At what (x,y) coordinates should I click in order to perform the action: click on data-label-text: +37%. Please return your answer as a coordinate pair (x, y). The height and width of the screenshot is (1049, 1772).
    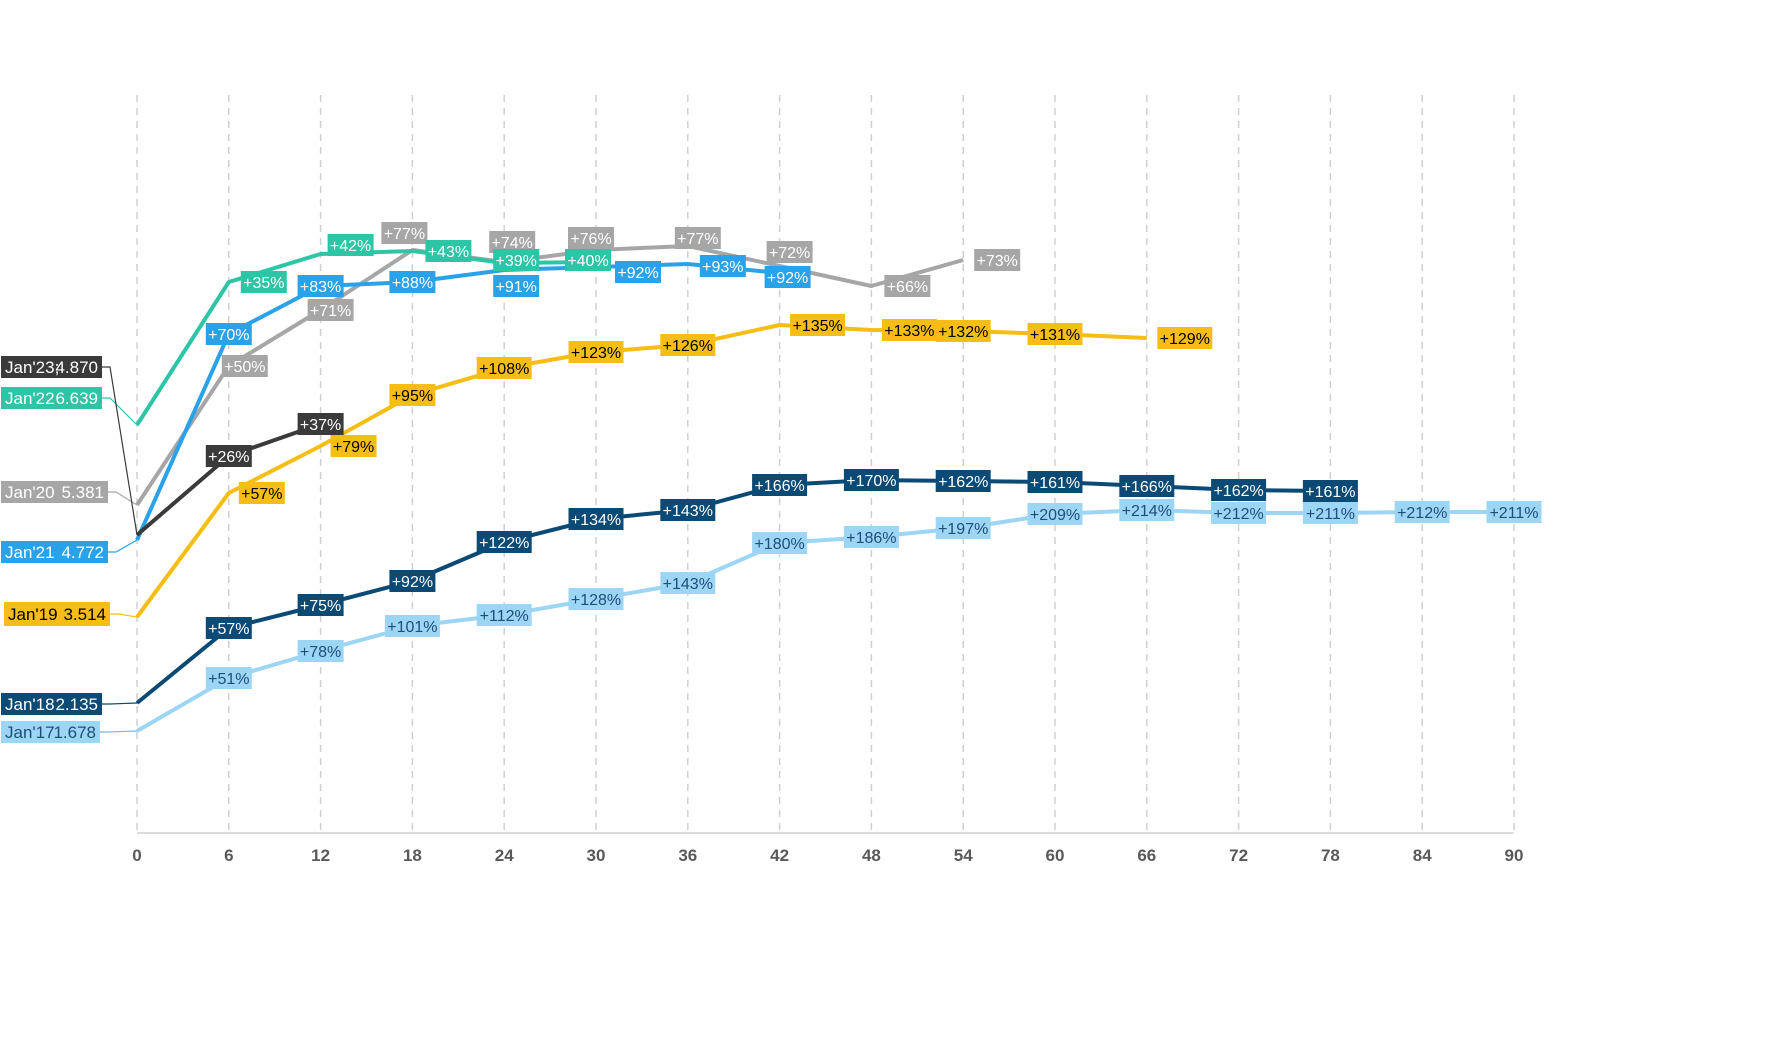
    Looking at the image, I should click on (320, 425).